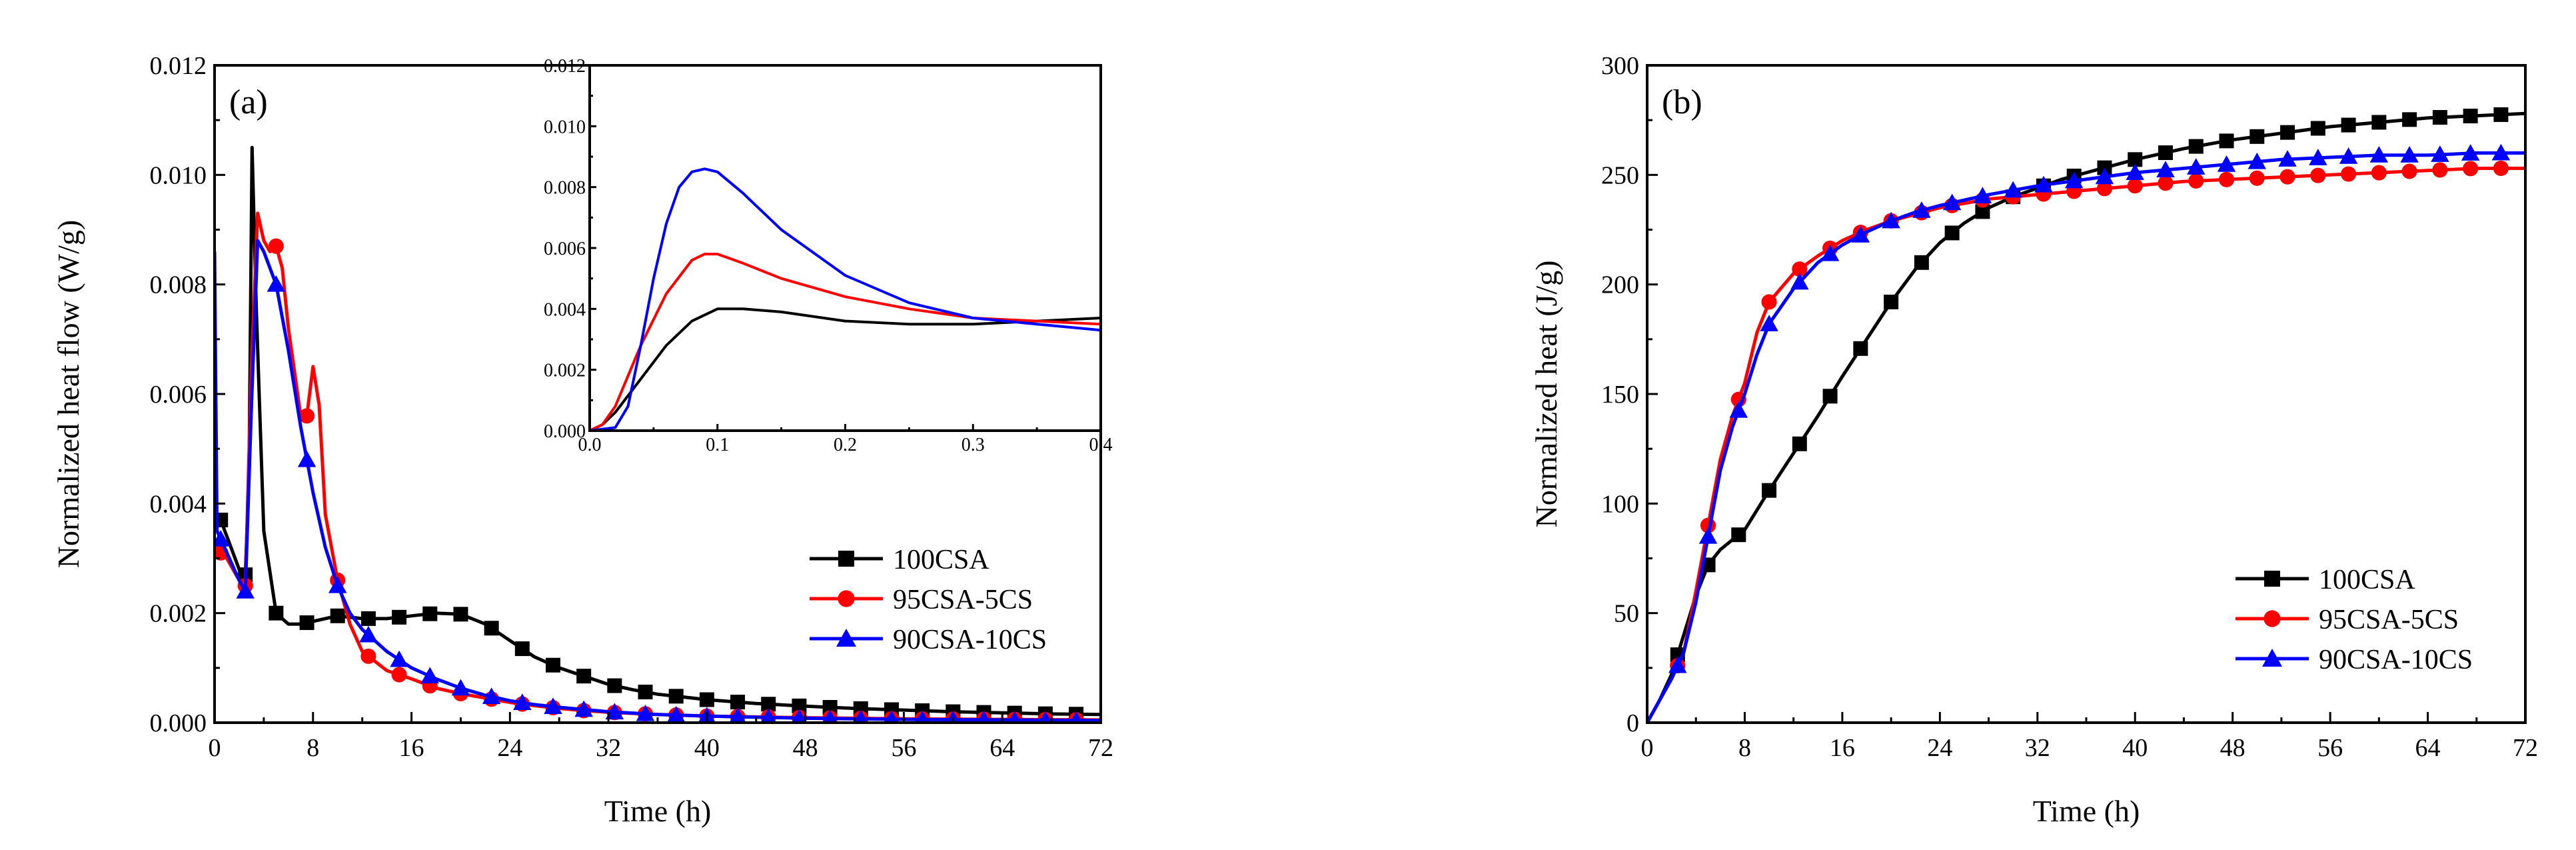 This screenshot has width=2576, height=850. What do you see at coordinates (2272, 579) in the screenshot?
I see `legend-marker-100csa-b` at bounding box center [2272, 579].